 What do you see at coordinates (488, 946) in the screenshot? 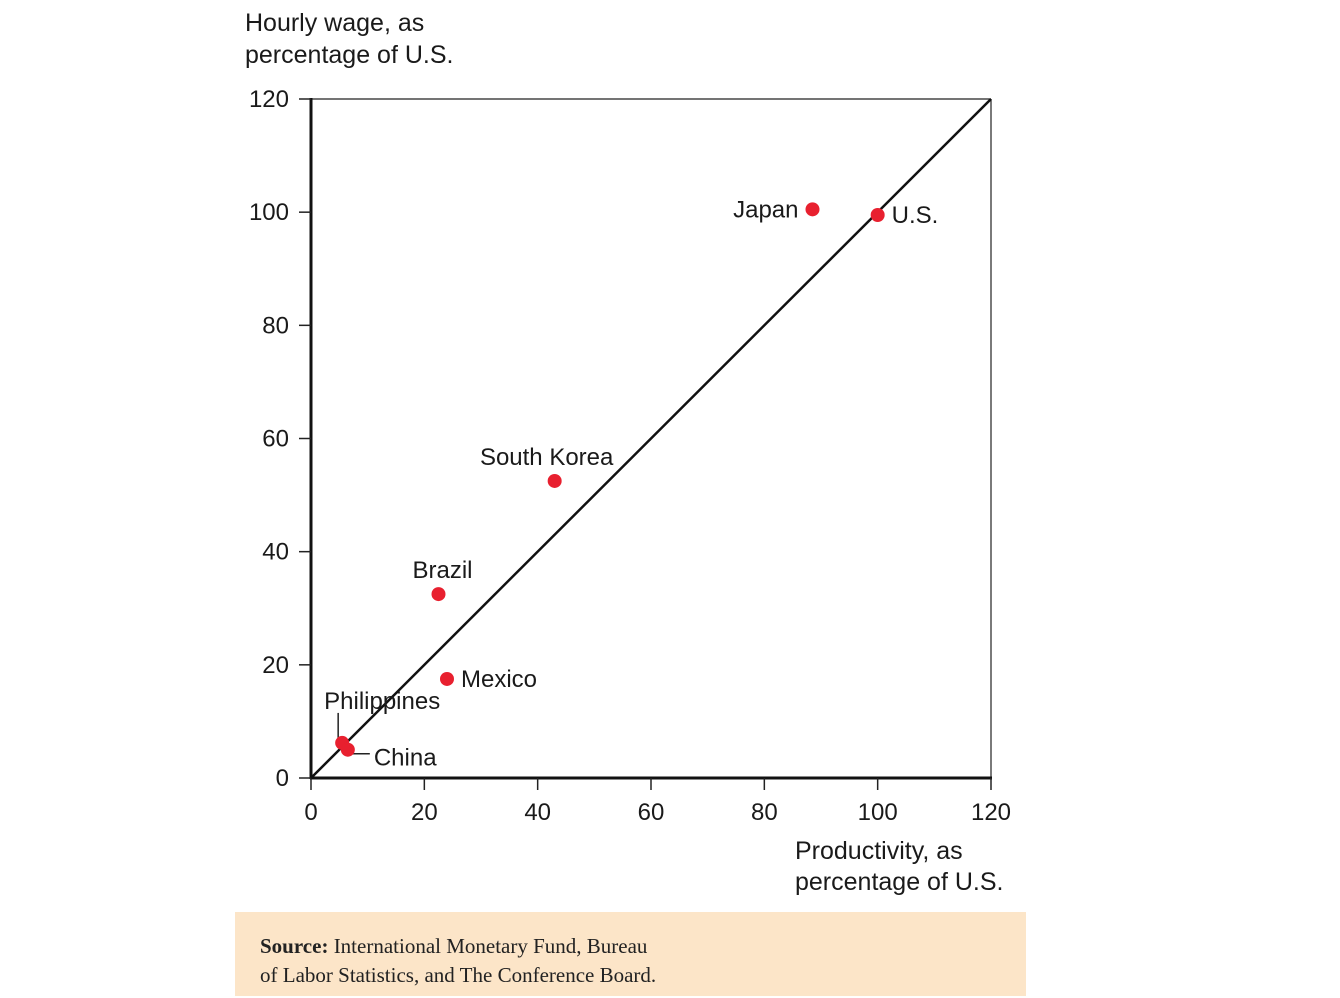
I see `source-text-line-1: International Monetary Fund, Bureau` at bounding box center [488, 946].